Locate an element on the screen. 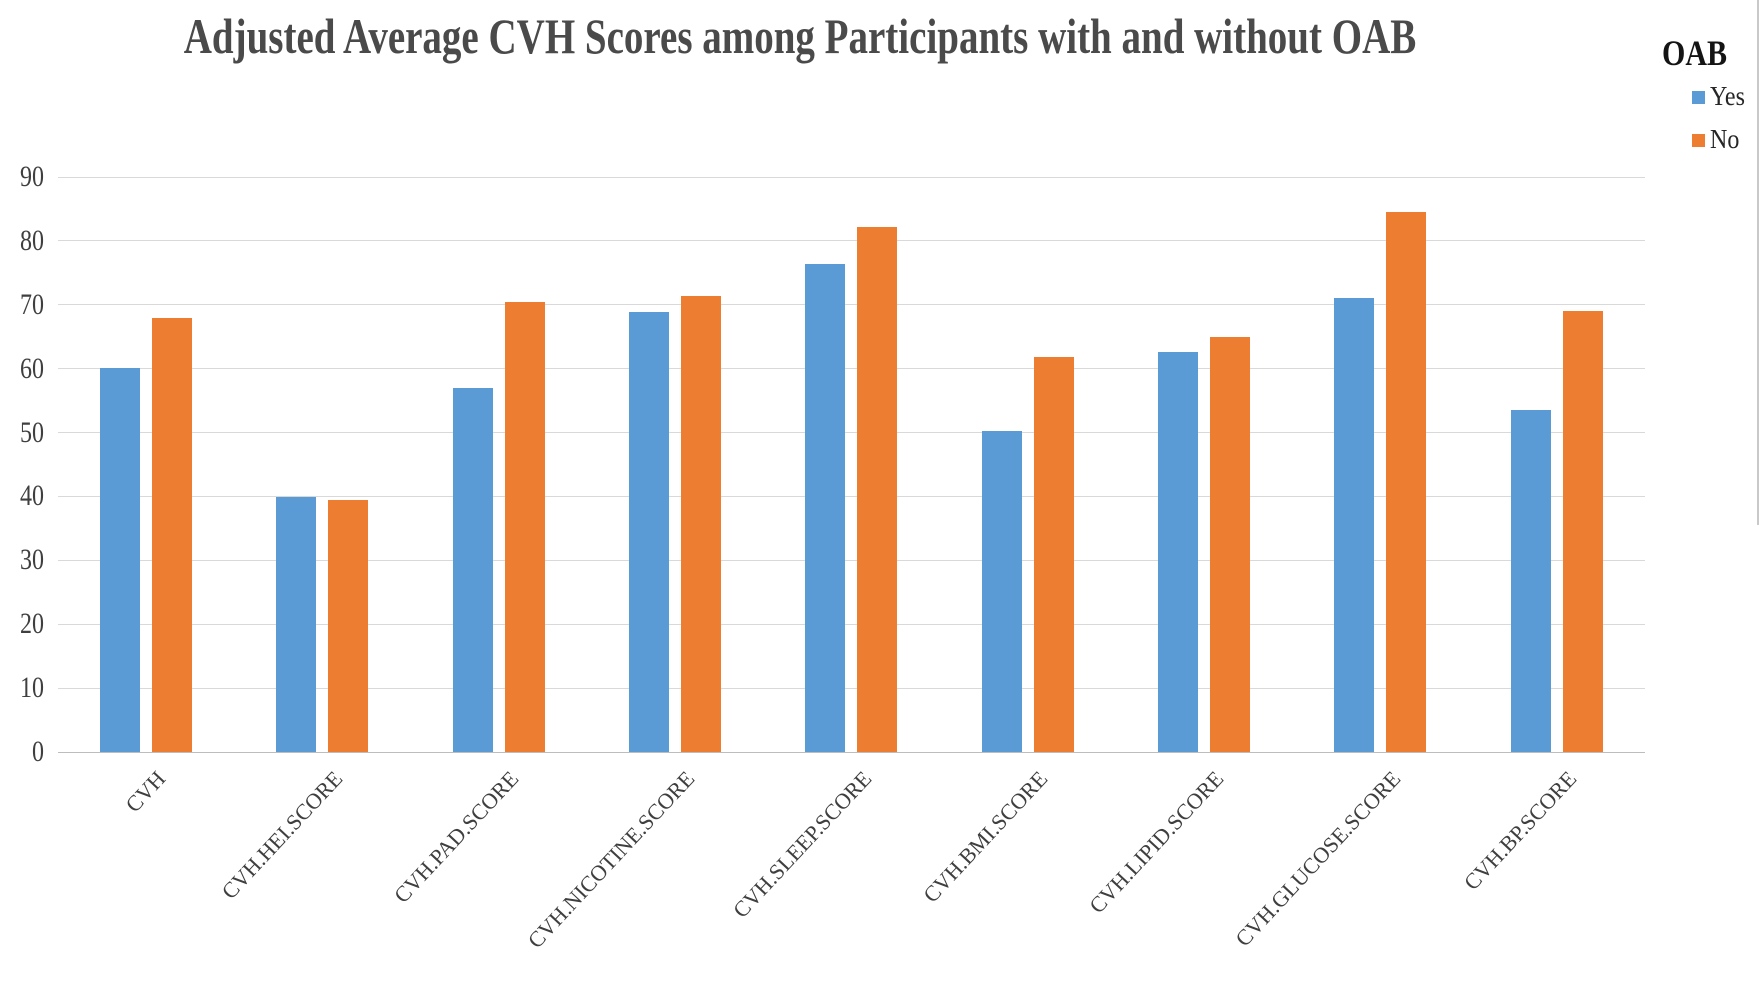 The height and width of the screenshot is (984, 1762). bar-group-cvh-glucose-score is located at coordinates (1380, 464).